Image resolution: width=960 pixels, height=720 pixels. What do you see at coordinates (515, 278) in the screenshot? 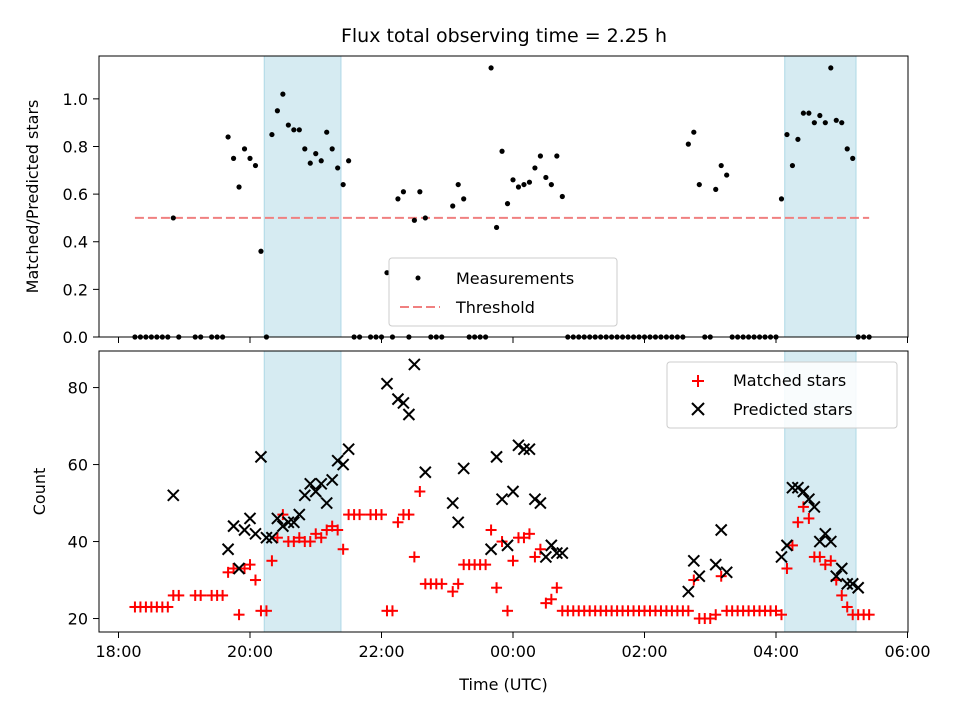
I see `legend-label-measurements: Measurements` at bounding box center [515, 278].